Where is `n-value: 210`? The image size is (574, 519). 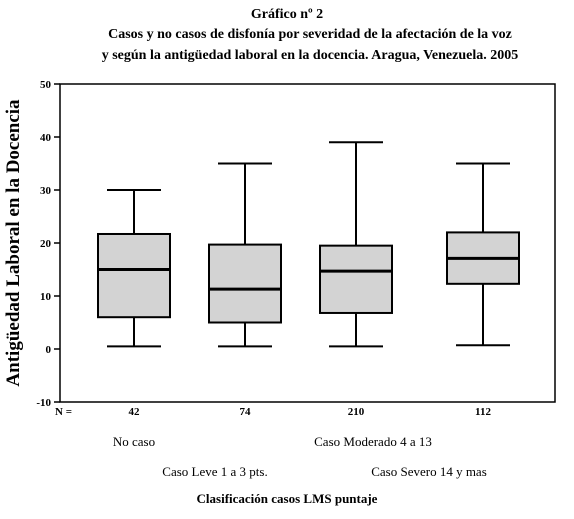 n-value: 210 is located at coordinates (356, 412).